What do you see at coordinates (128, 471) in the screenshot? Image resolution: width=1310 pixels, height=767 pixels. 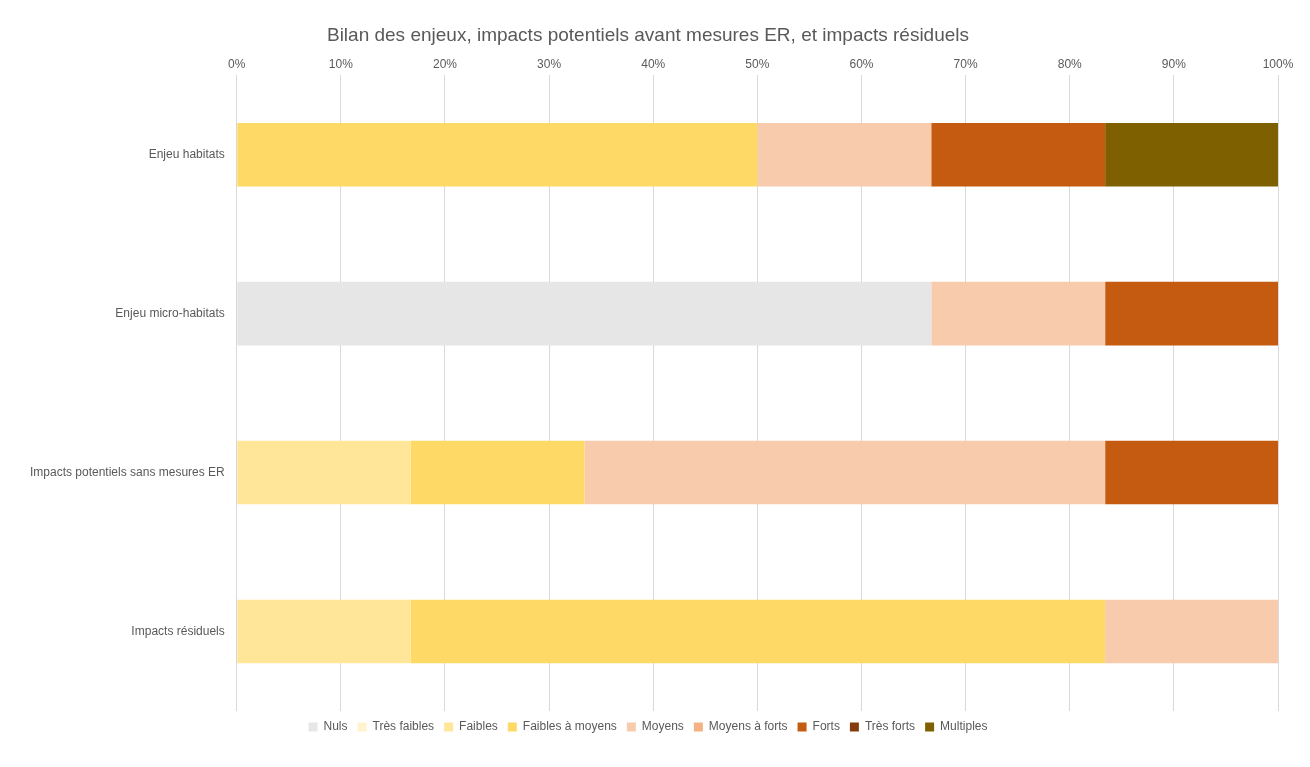 I see `y-tick-label: Impacts potentiels sans mesures ER` at bounding box center [128, 471].